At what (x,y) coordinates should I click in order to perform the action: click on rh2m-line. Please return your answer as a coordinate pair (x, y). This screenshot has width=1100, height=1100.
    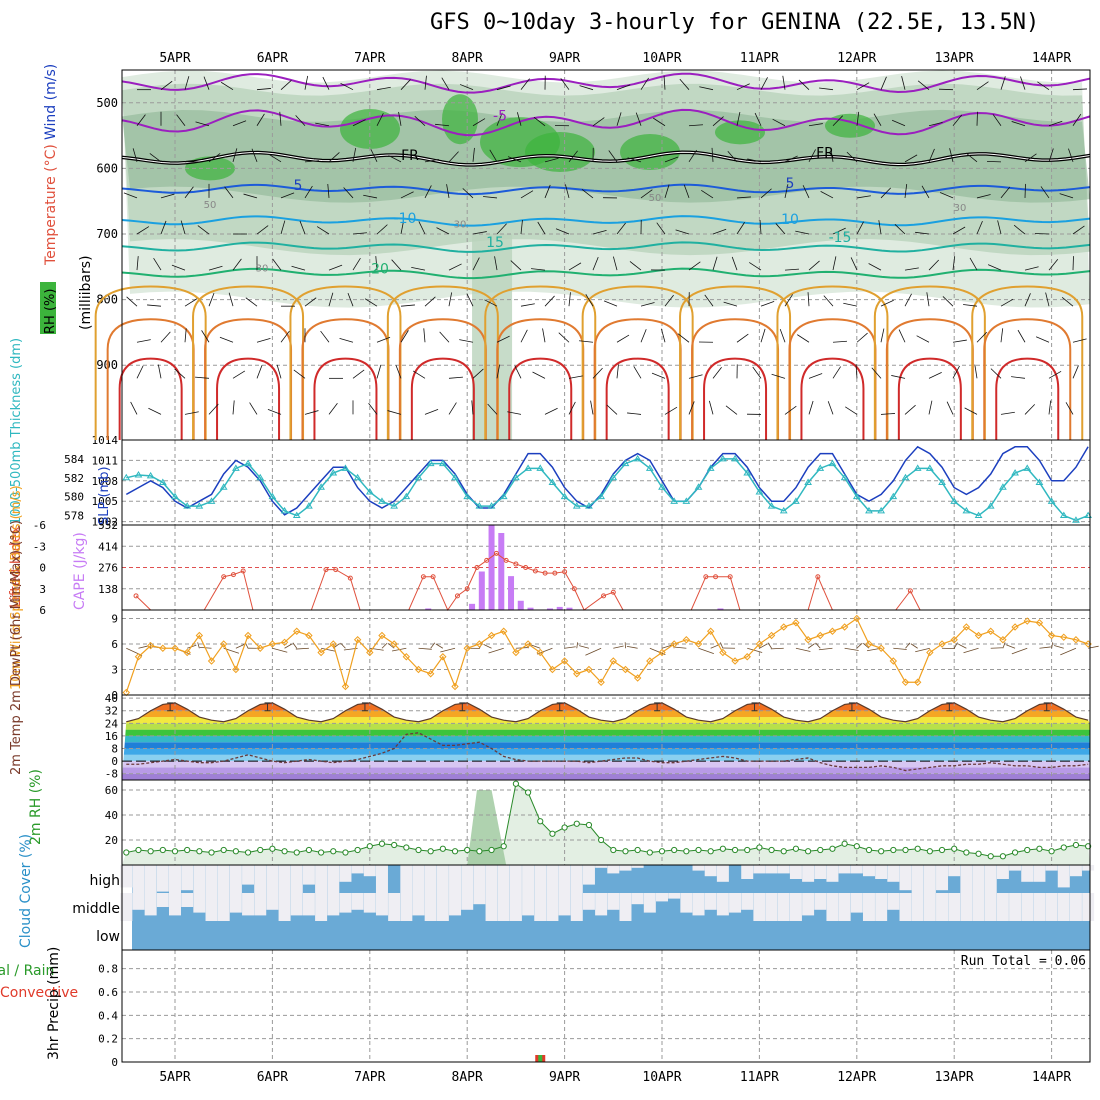
    Looking at the image, I should click on (607, 819).